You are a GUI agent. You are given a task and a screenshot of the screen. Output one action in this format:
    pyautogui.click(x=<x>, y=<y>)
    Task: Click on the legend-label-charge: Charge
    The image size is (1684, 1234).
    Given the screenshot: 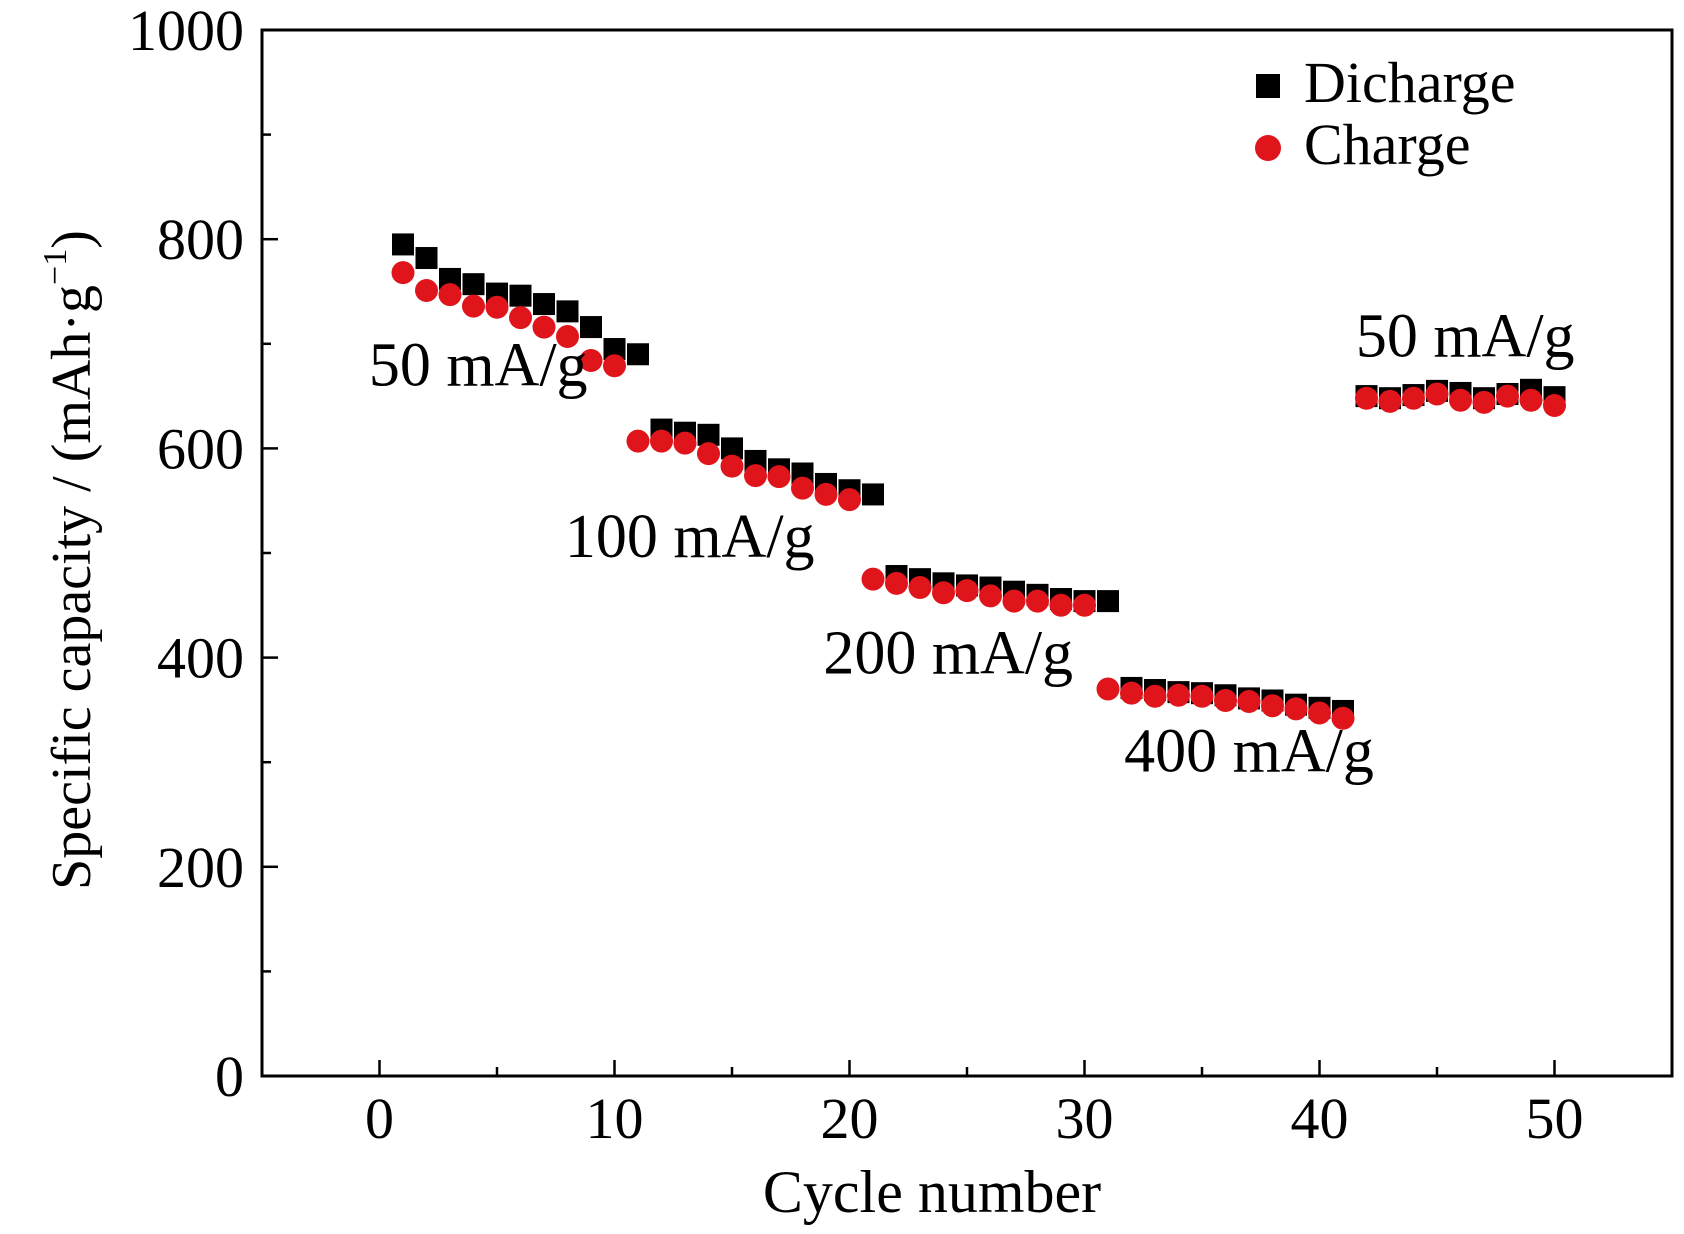 What is the action you would take?
    pyautogui.click(x=1387, y=144)
    